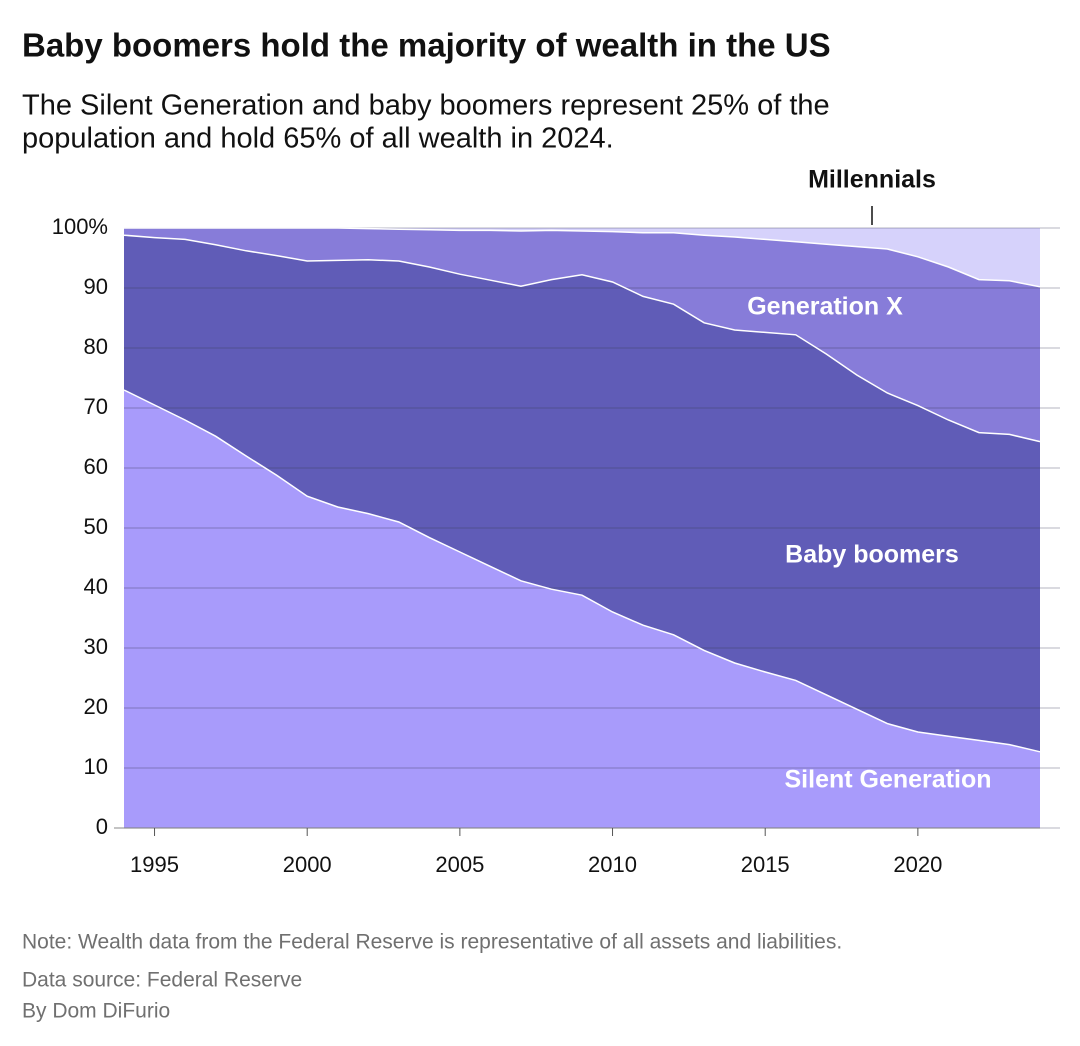 This screenshot has height=1046, width=1080. Describe the element at coordinates (872, 180) in the screenshot. I see `series-label: Millennials` at that location.